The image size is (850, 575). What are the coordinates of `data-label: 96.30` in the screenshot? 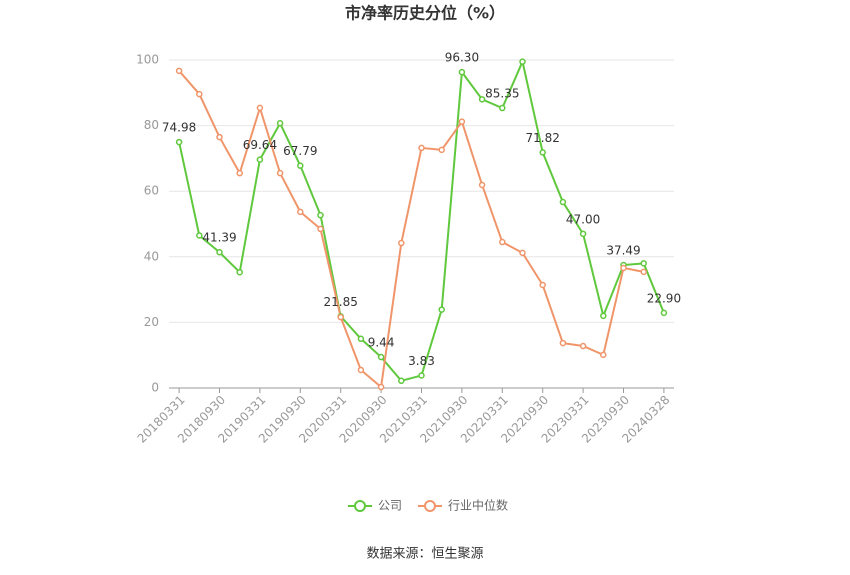 It's located at (462, 58).